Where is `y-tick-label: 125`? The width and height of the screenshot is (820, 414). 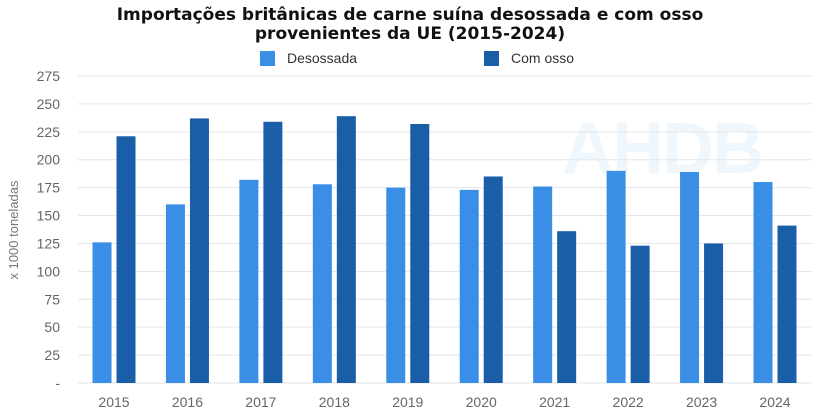 y-tick-label: 125 is located at coordinates (49, 243).